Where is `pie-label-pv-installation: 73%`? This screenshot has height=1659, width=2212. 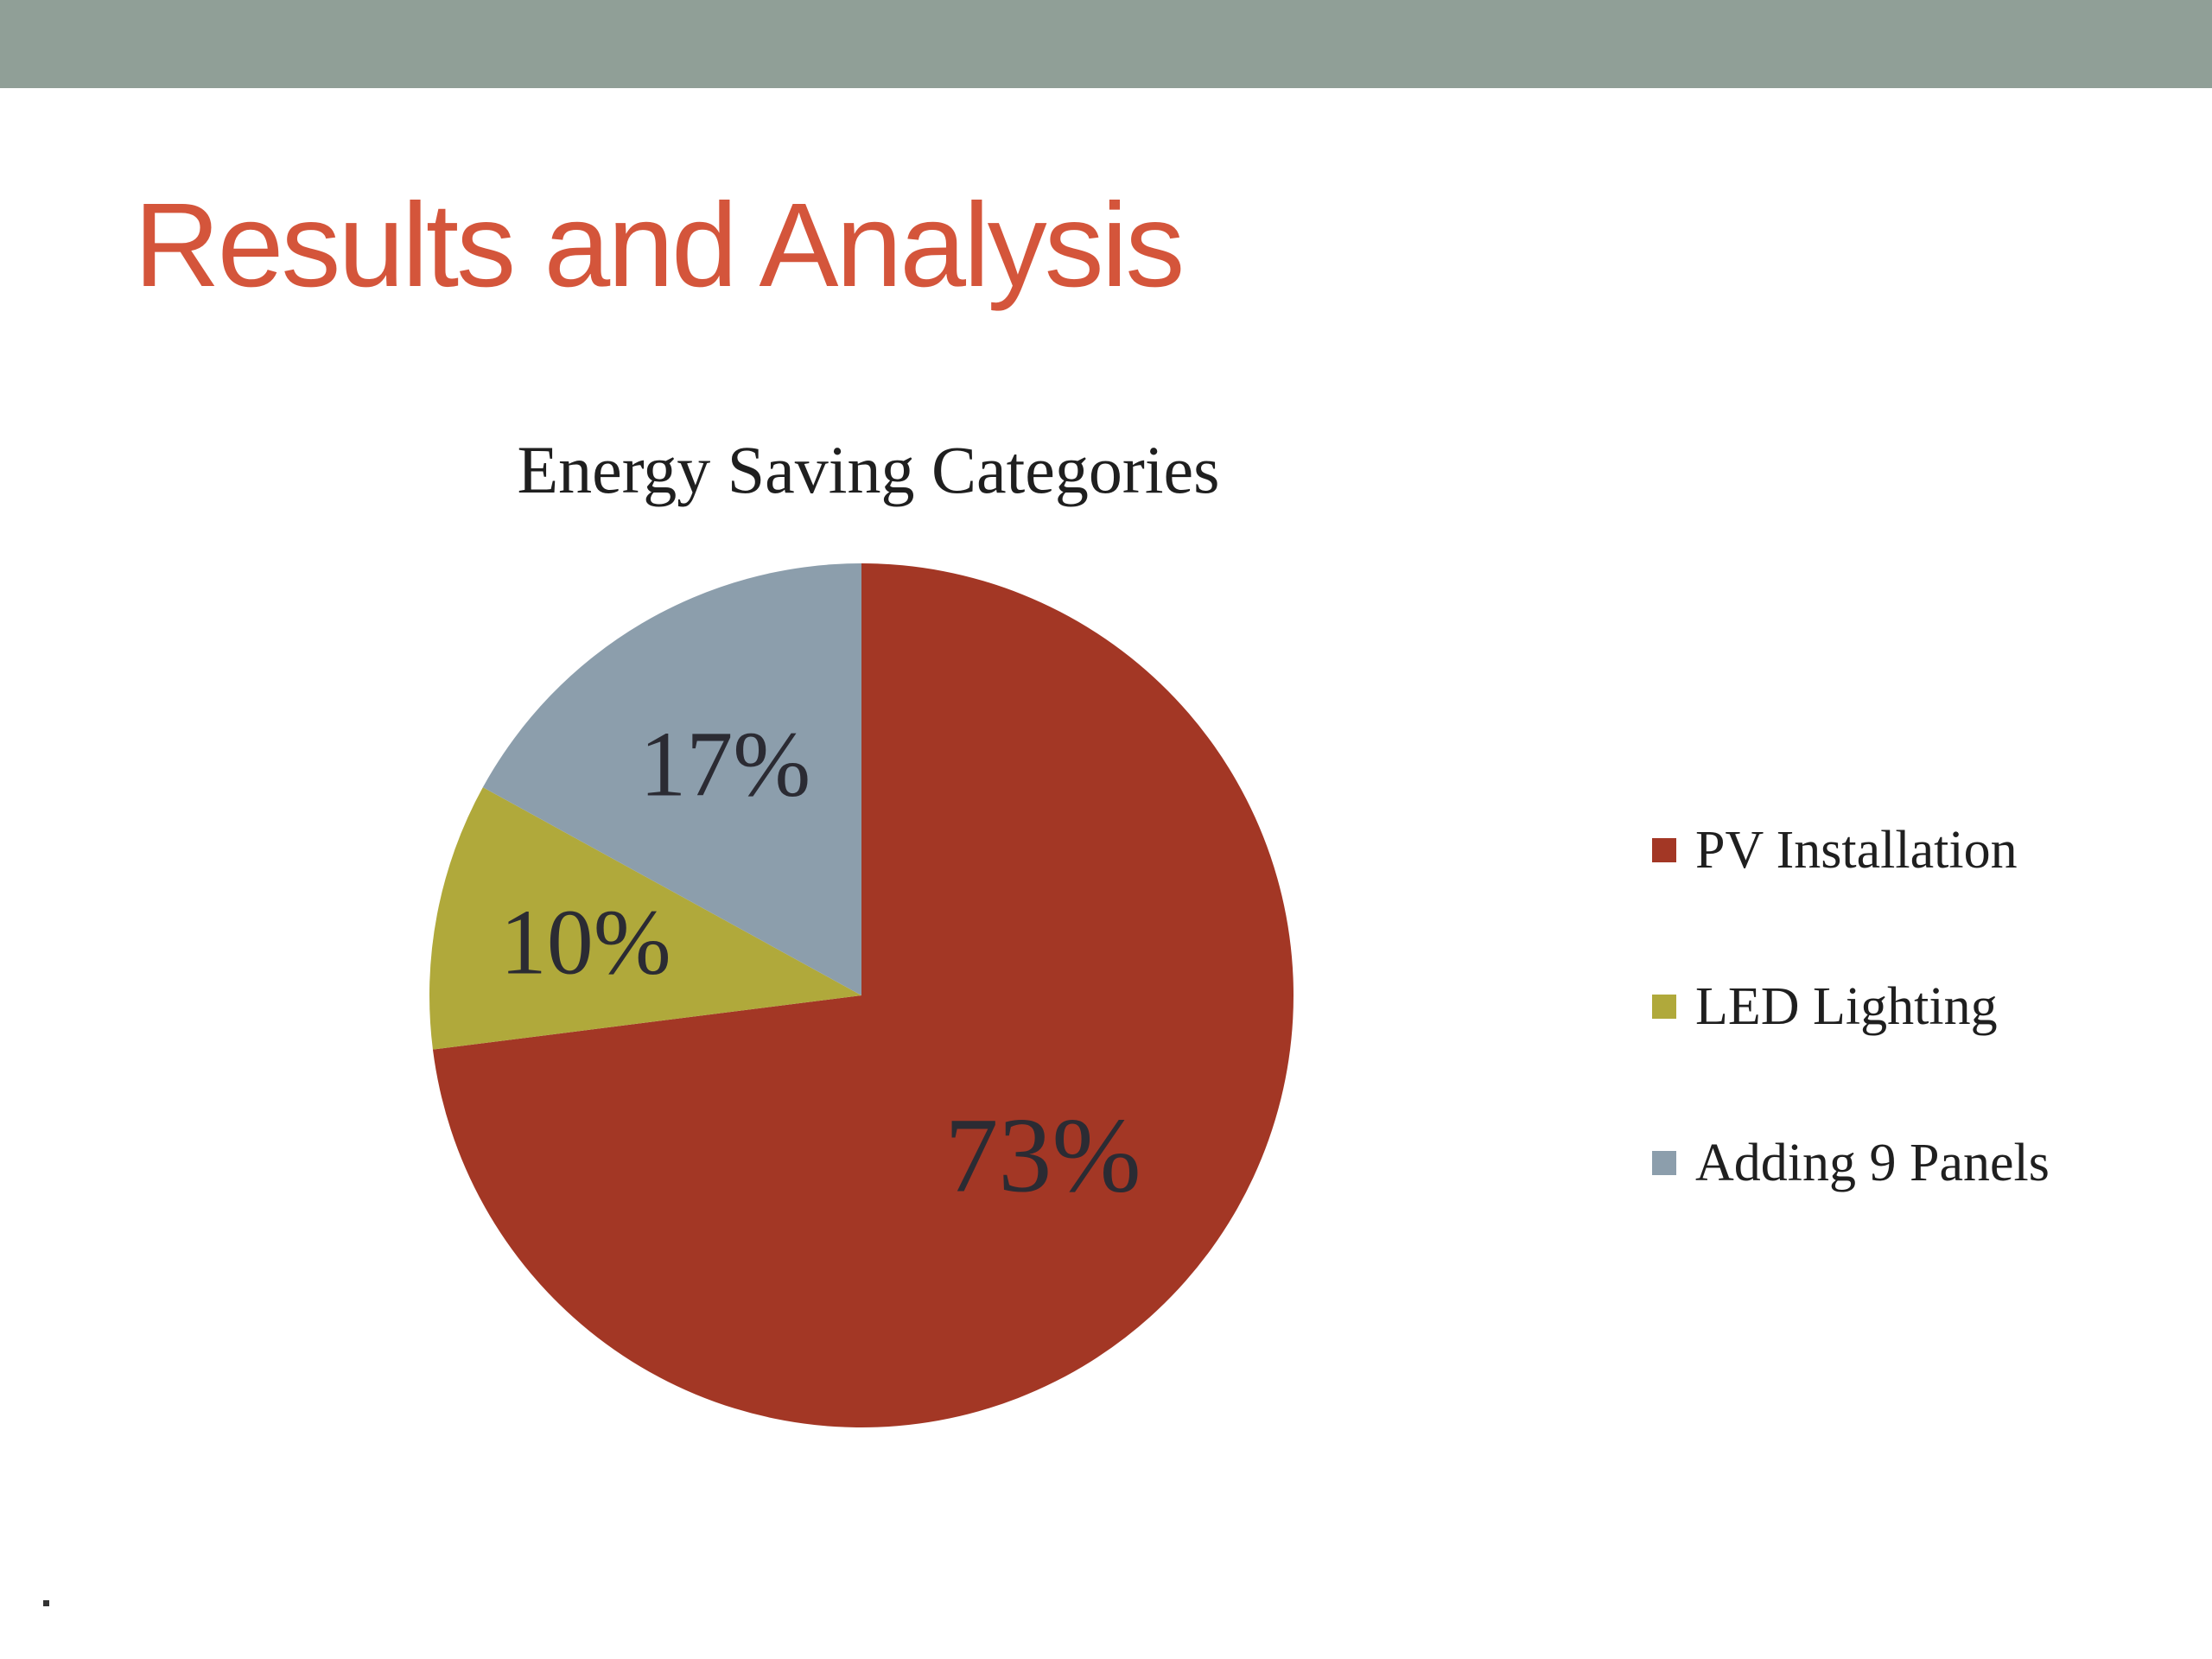
pie-label-pv-installation: 73% is located at coordinates (1042, 1155).